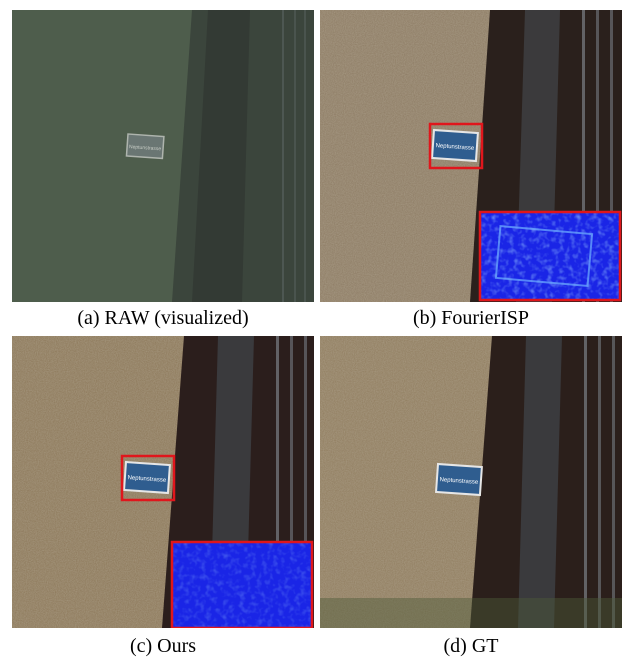  Describe the element at coordinates (163, 646) in the screenshot. I see `caption-ours: (c) Ours` at that location.